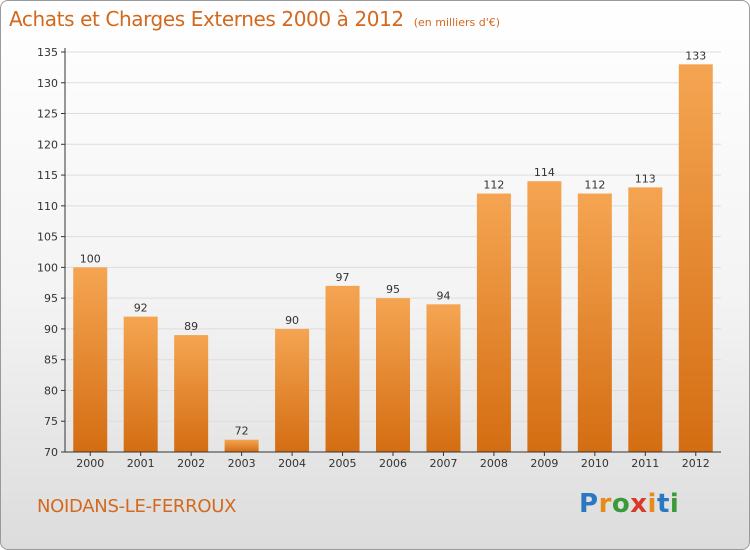  What do you see at coordinates (443, 378) in the screenshot?
I see `bar-2007` at bounding box center [443, 378].